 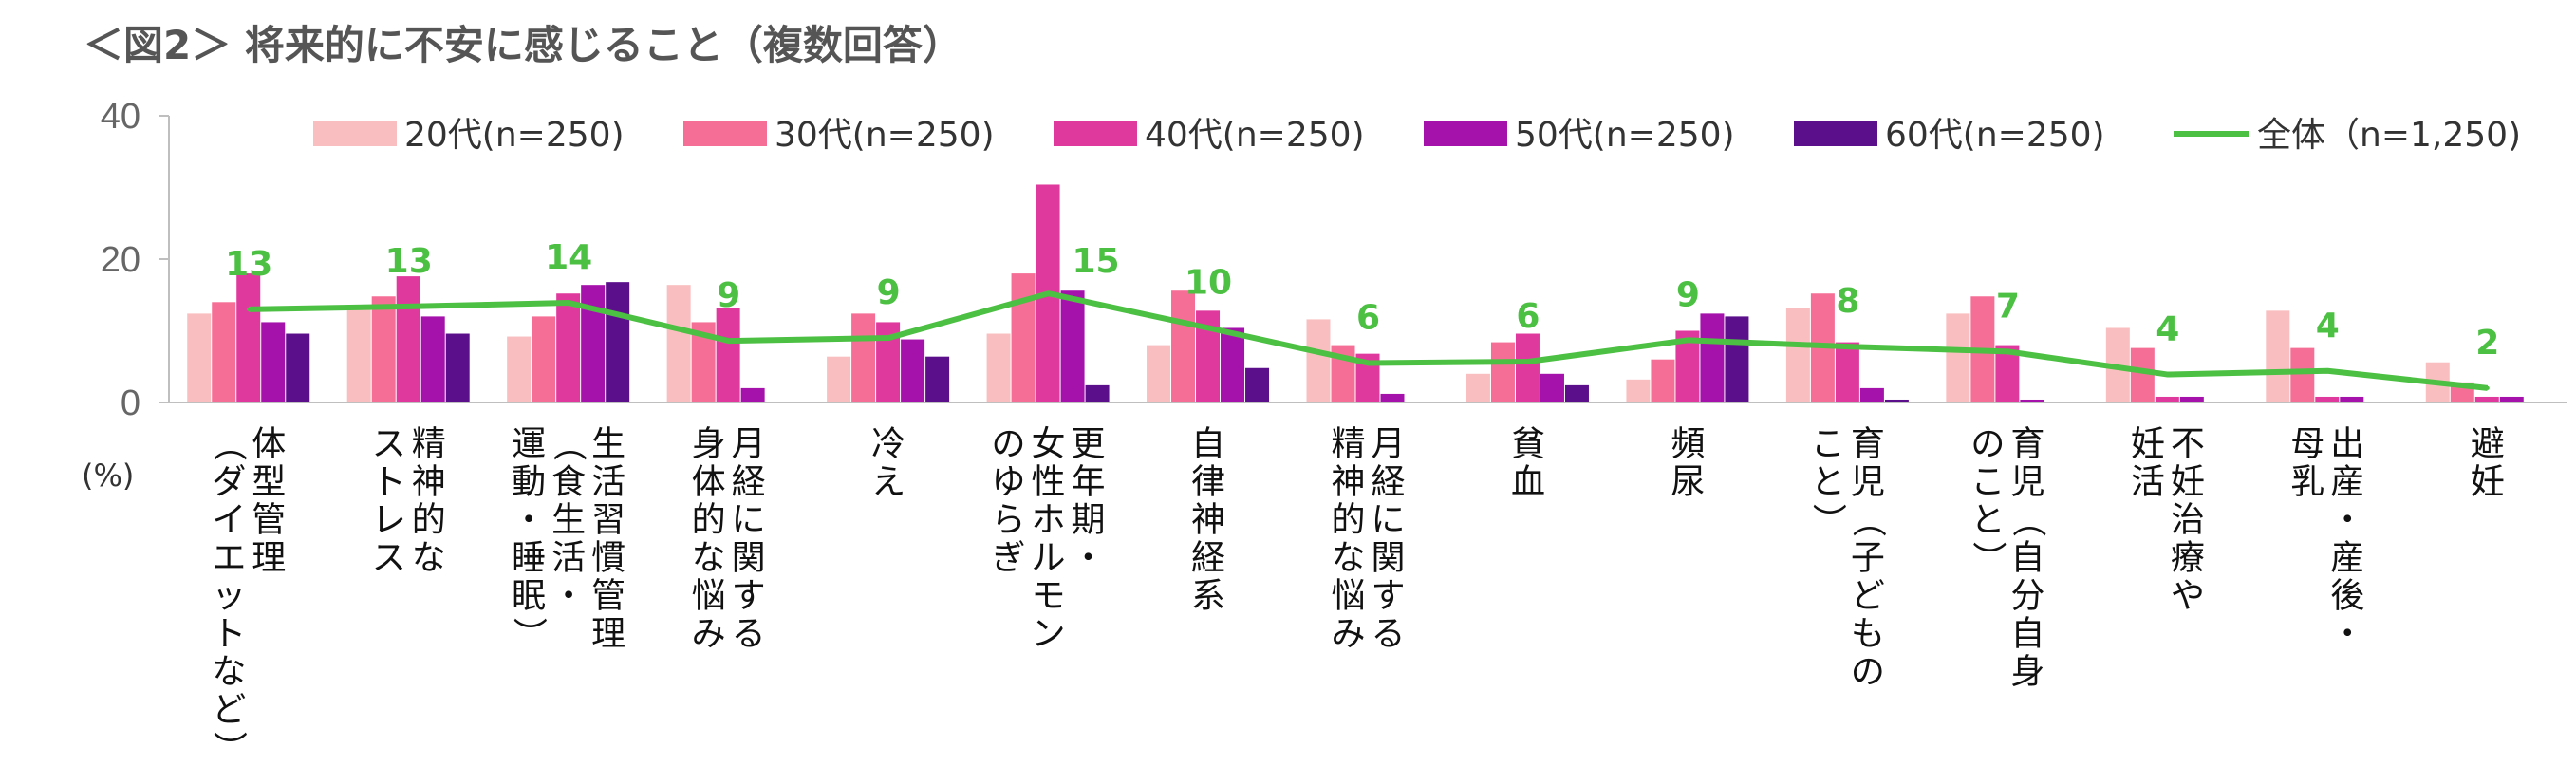 What do you see at coordinates (269, 483) in the screenshot?
I see `category-label-char: 型` at bounding box center [269, 483].